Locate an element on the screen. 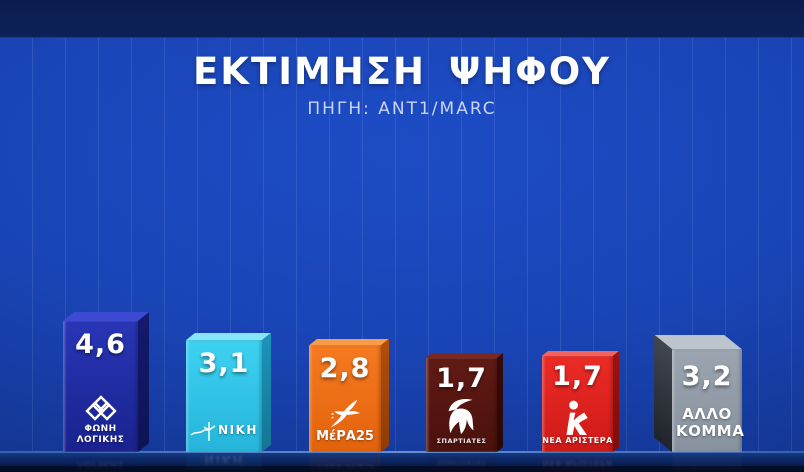  bar-front-face: 4,6 ΦΩΝΗ ΛΟΓΙΚΗΣ is located at coordinates (100, 386).